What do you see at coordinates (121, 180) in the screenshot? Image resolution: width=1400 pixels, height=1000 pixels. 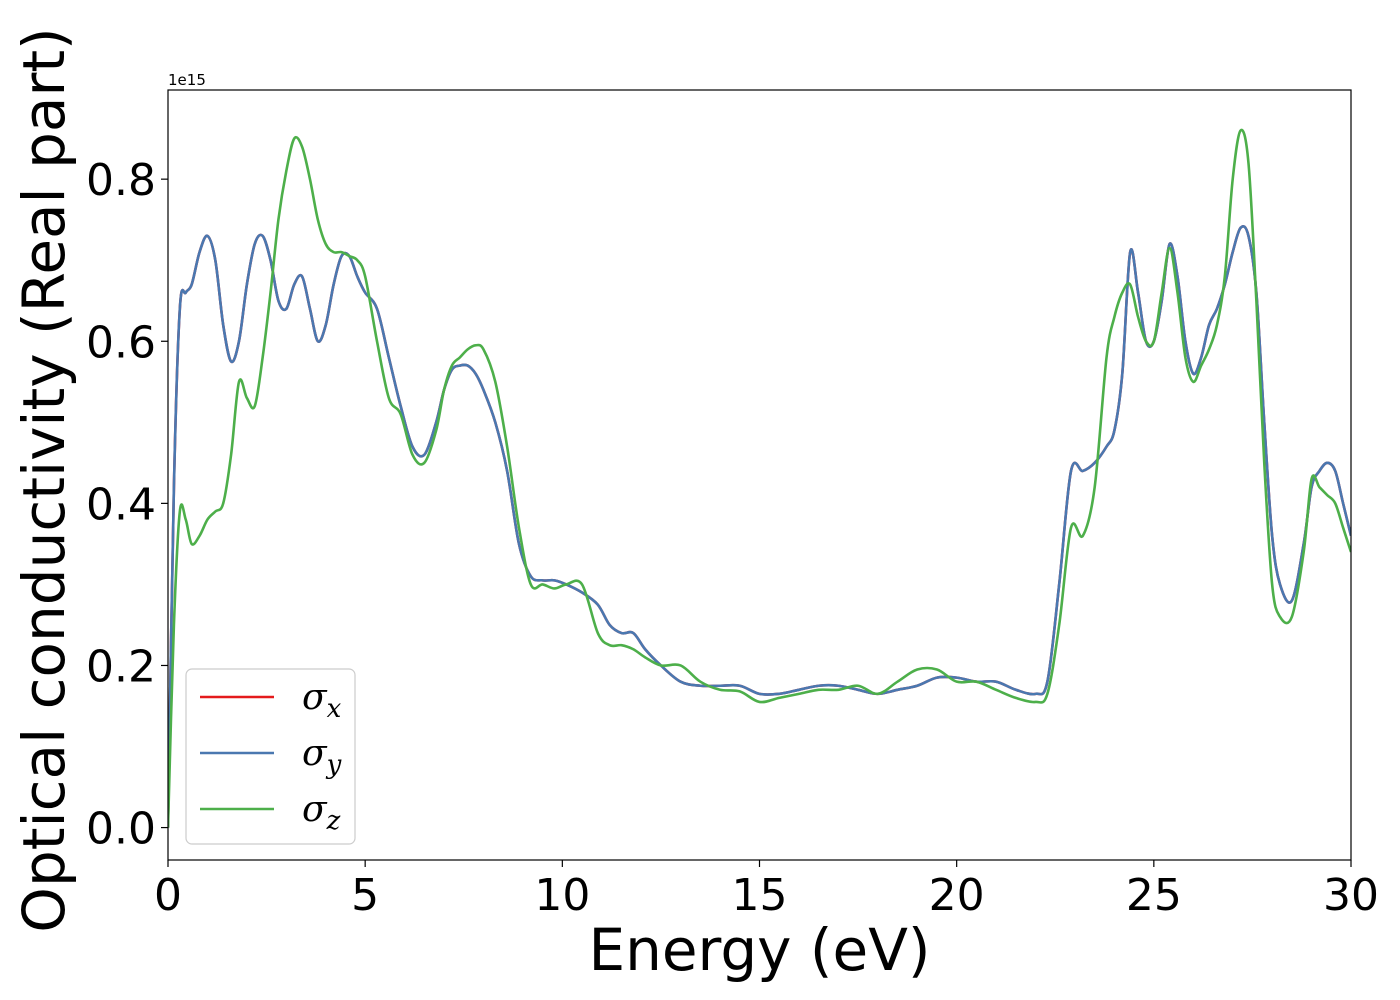 I see `y-tick-label: 0.8` at bounding box center [121, 180].